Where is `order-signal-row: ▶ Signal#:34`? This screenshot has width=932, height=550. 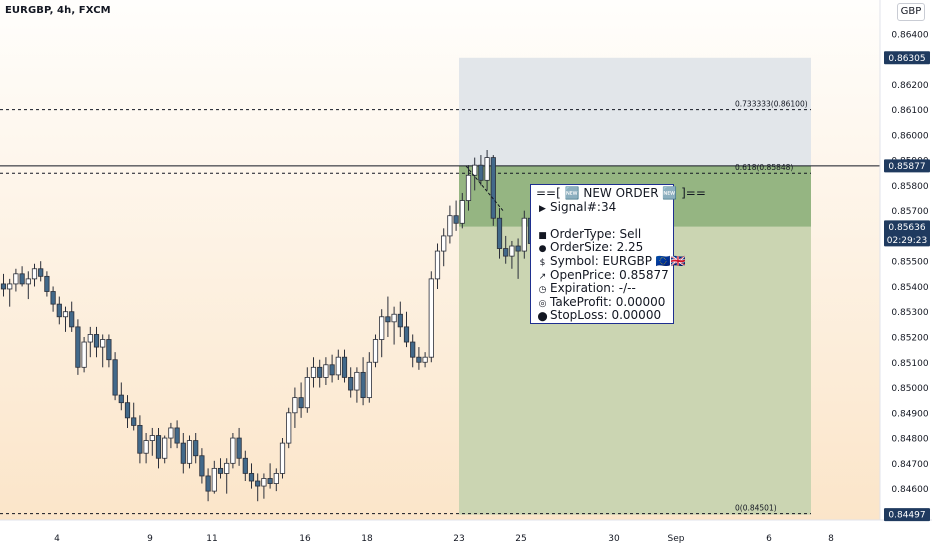 order-signal-row: ▶ Signal#:34 is located at coordinates (604, 207).